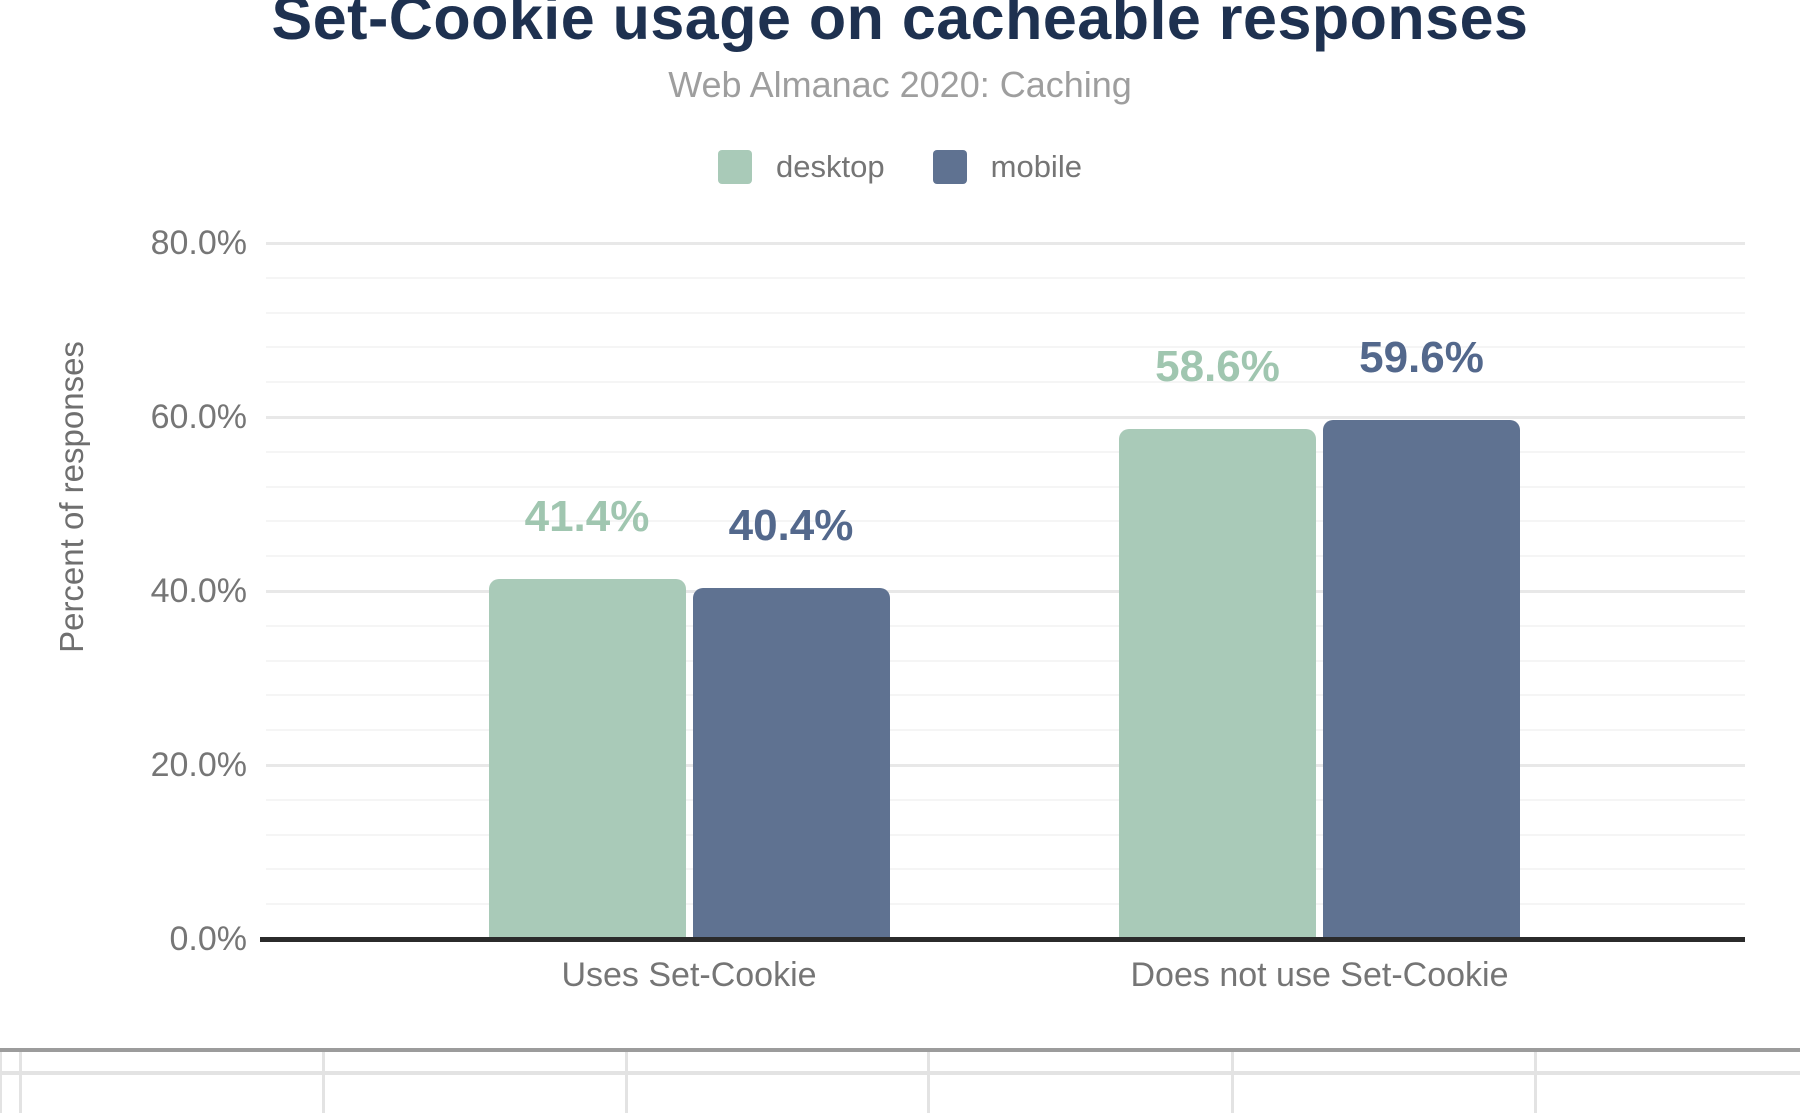 The width and height of the screenshot is (1800, 1113). I want to click on bar-mobile-uses-set-cookie, so click(791, 763).